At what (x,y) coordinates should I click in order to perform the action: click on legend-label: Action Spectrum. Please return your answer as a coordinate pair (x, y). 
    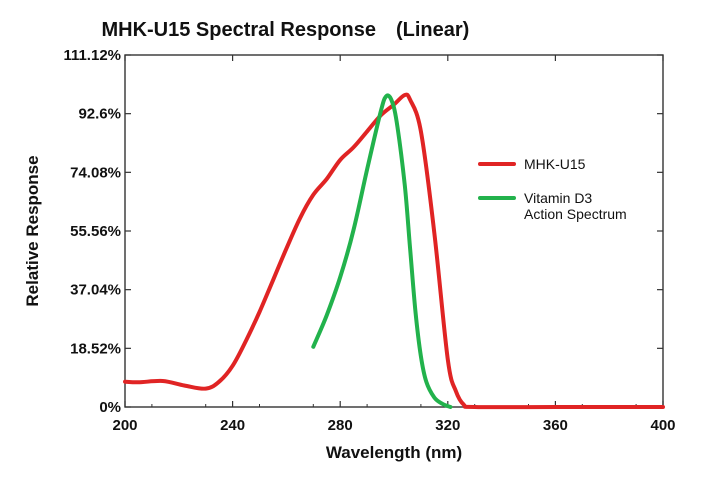
    Looking at the image, I should click on (575, 214).